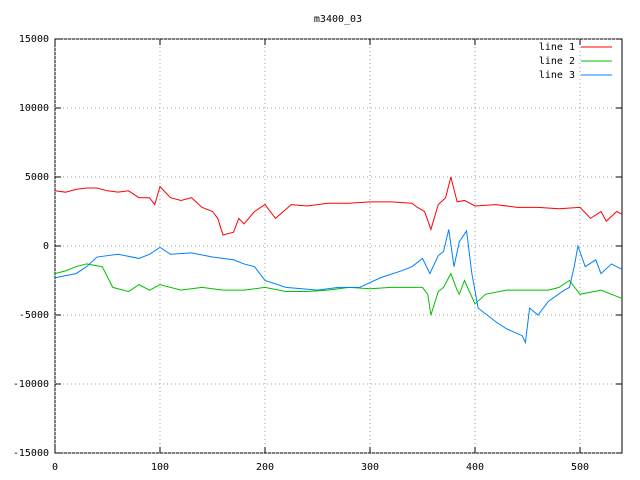  What do you see at coordinates (37, 177) in the screenshot?
I see `y-tick-label: 5000` at bounding box center [37, 177].